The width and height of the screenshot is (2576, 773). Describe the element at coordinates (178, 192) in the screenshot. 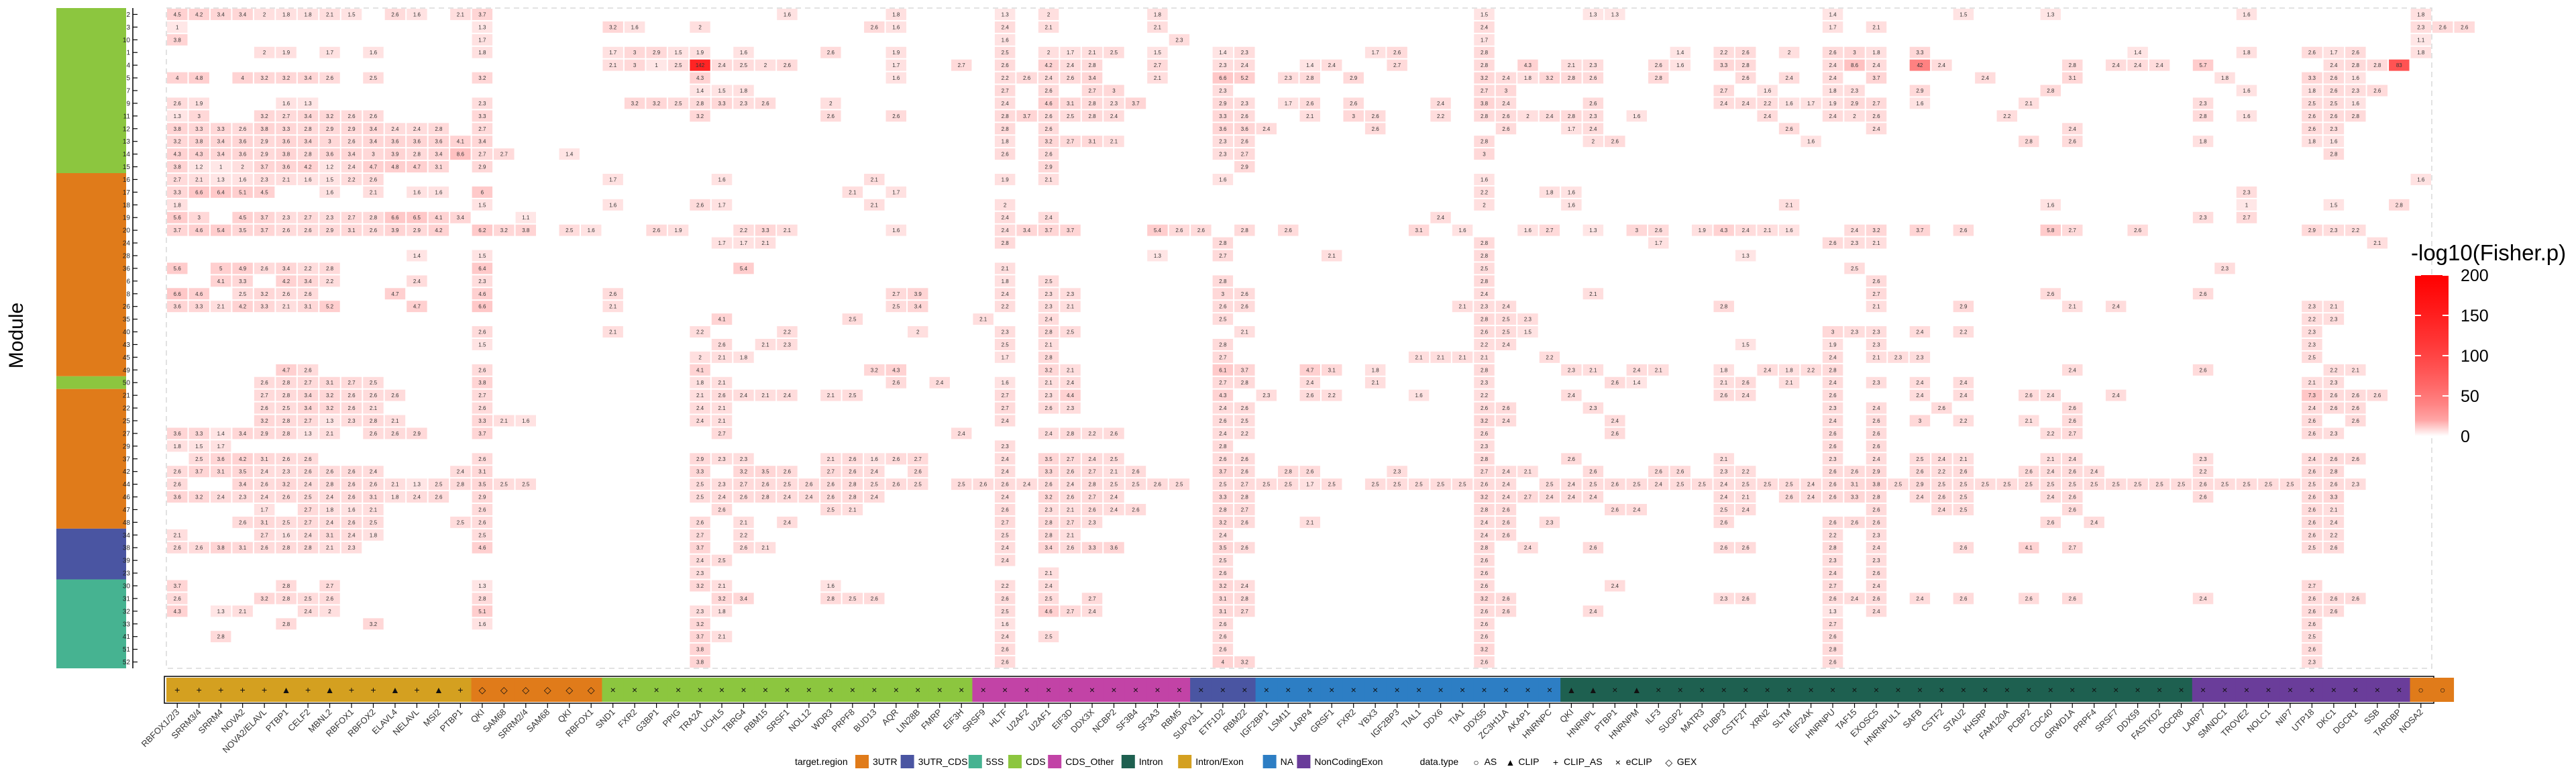

I see `cell-value-label: 3.3` at that location.